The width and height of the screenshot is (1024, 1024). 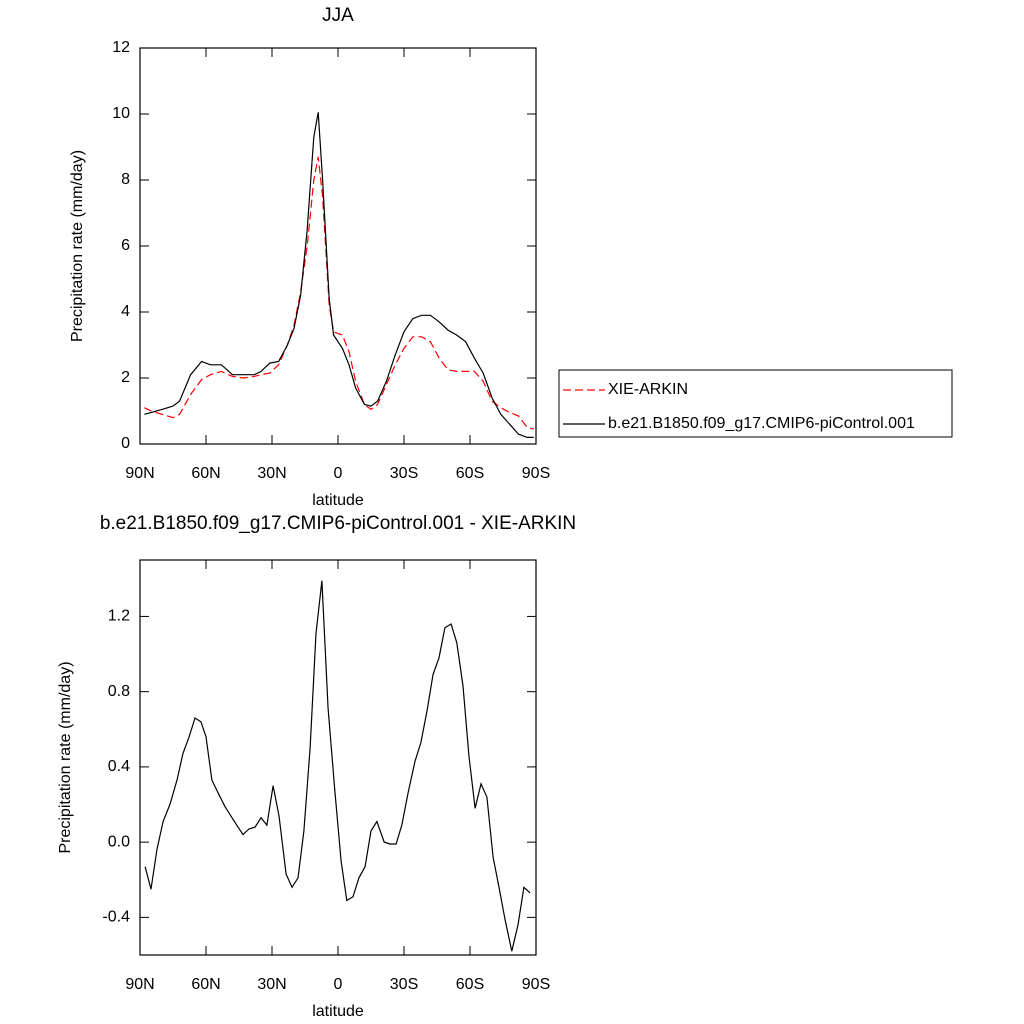 What do you see at coordinates (119, 841) in the screenshot?
I see `y-tick-label: 0.0` at bounding box center [119, 841].